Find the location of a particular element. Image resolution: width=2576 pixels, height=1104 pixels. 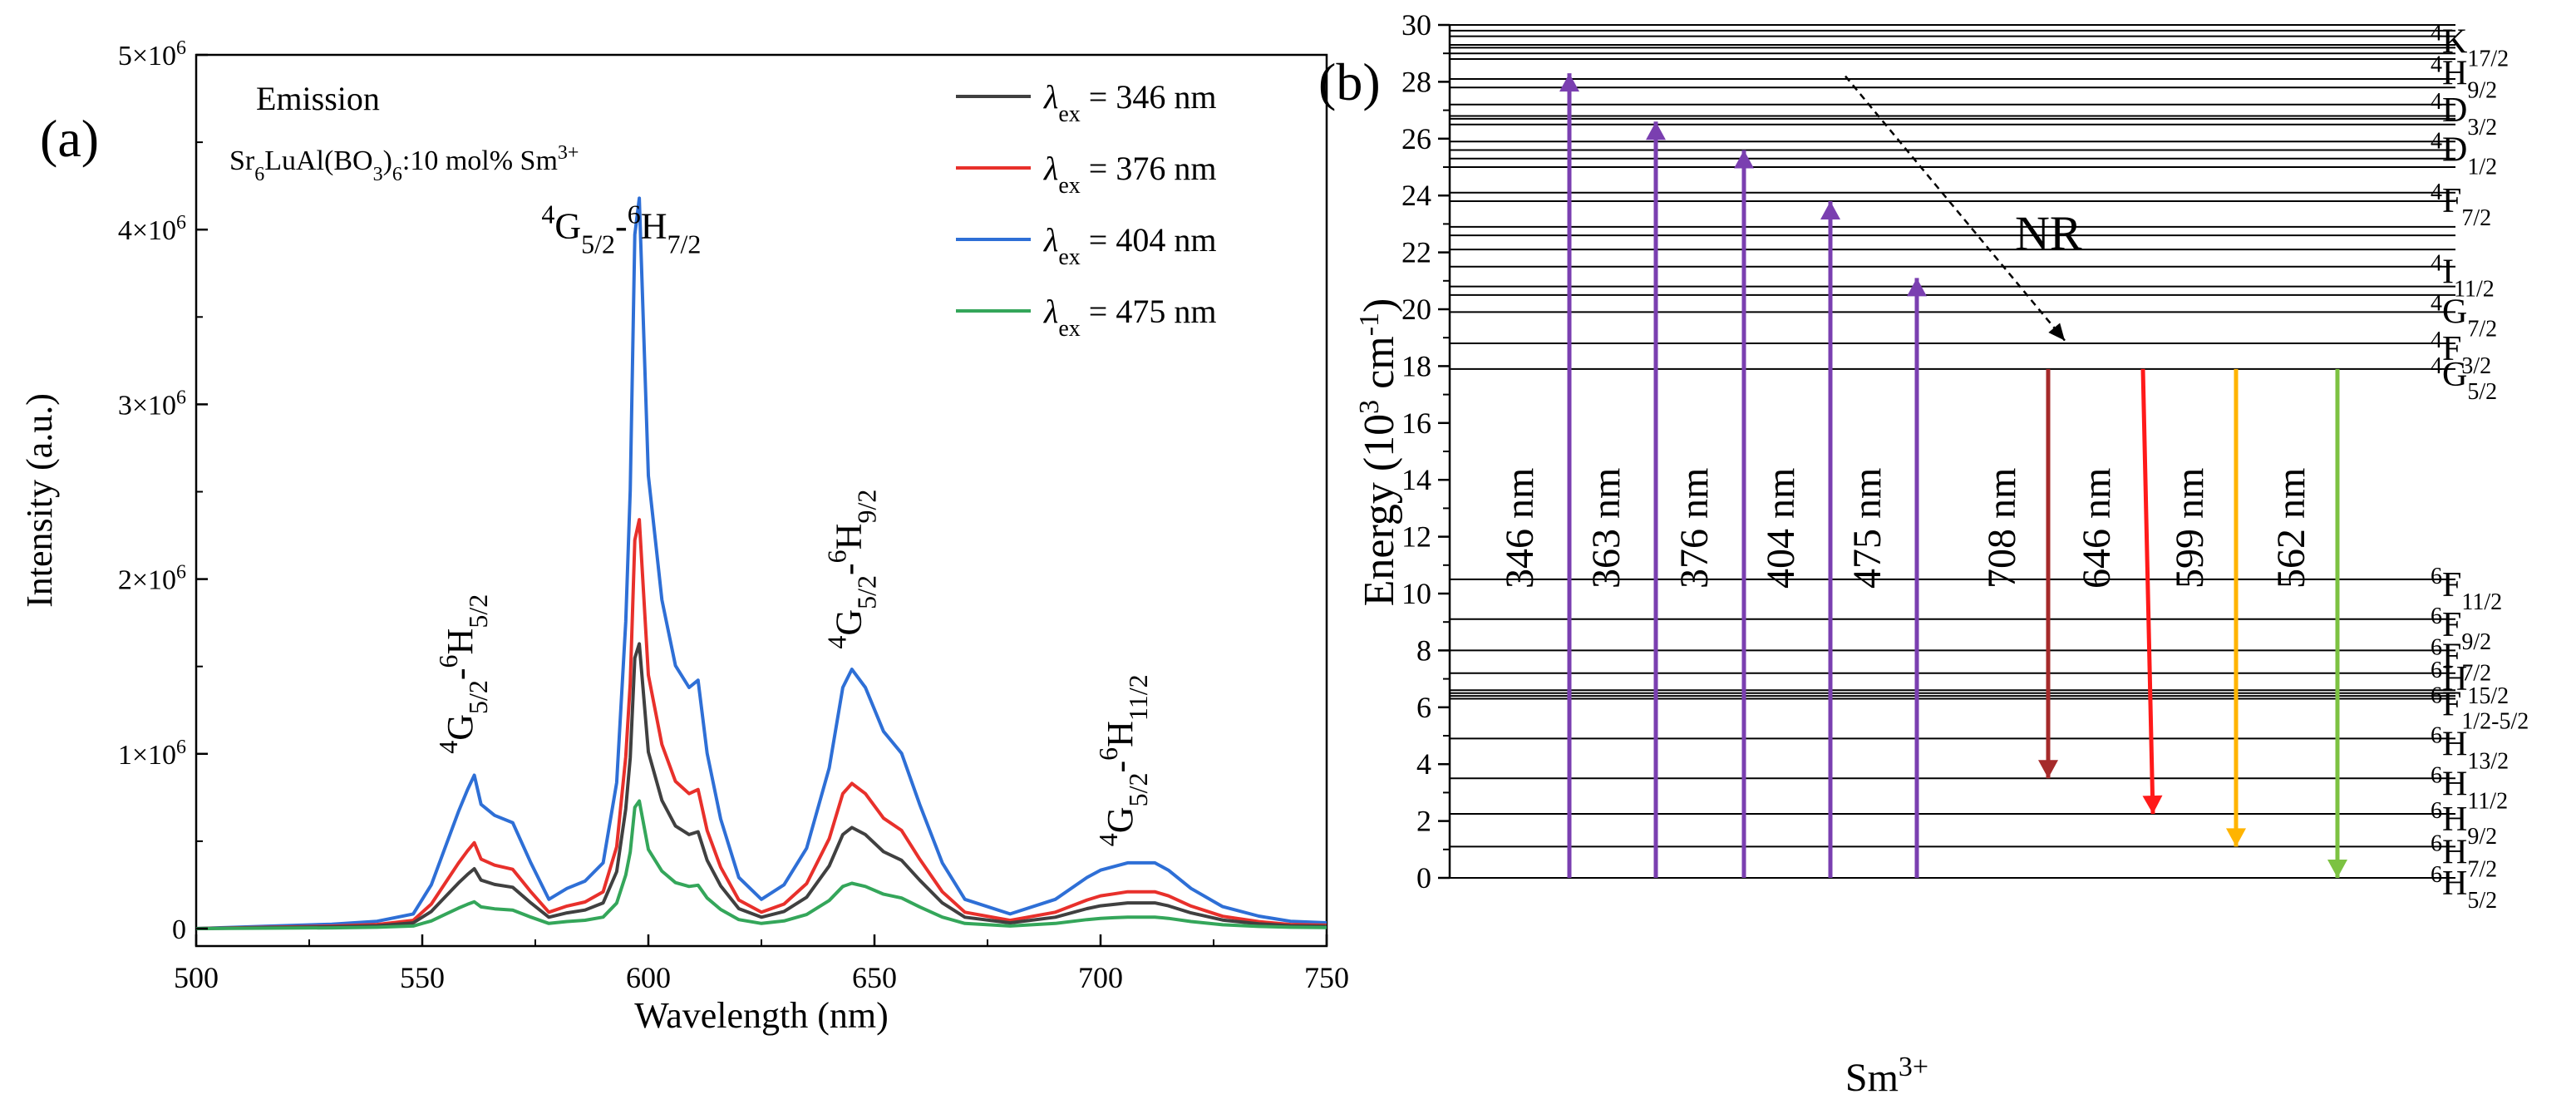

energy-tick-label: 6 is located at coordinates (1423, 707).